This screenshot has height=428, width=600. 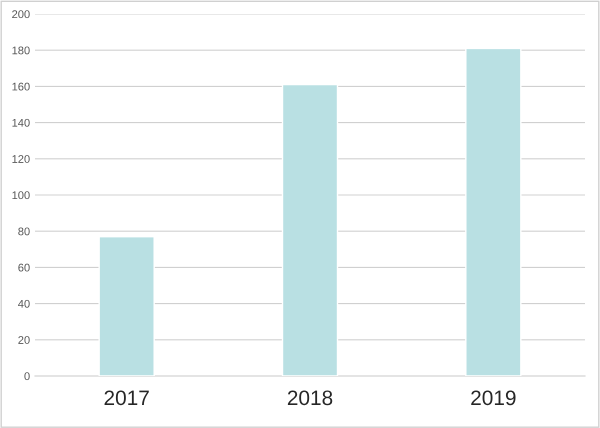 What do you see at coordinates (24, 268) in the screenshot?
I see `y-tick-label: 60` at bounding box center [24, 268].